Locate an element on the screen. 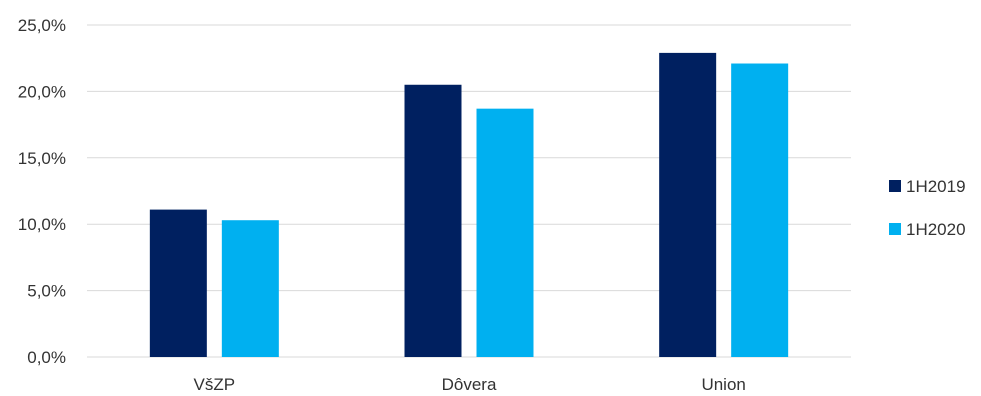 The width and height of the screenshot is (981, 396). x-category-label: Union is located at coordinates (723, 384).